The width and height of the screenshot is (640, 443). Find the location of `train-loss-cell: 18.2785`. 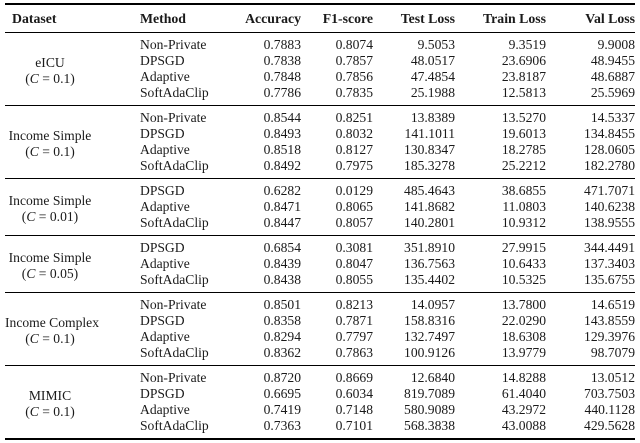

train-loss-cell: 18.2785 is located at coordinates (523, 149).